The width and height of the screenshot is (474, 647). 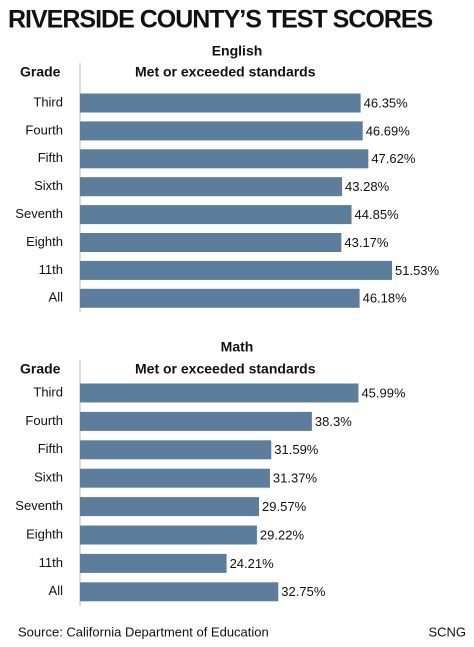 I want to click on value-label: 29.22%, so click(x=282, y=534).